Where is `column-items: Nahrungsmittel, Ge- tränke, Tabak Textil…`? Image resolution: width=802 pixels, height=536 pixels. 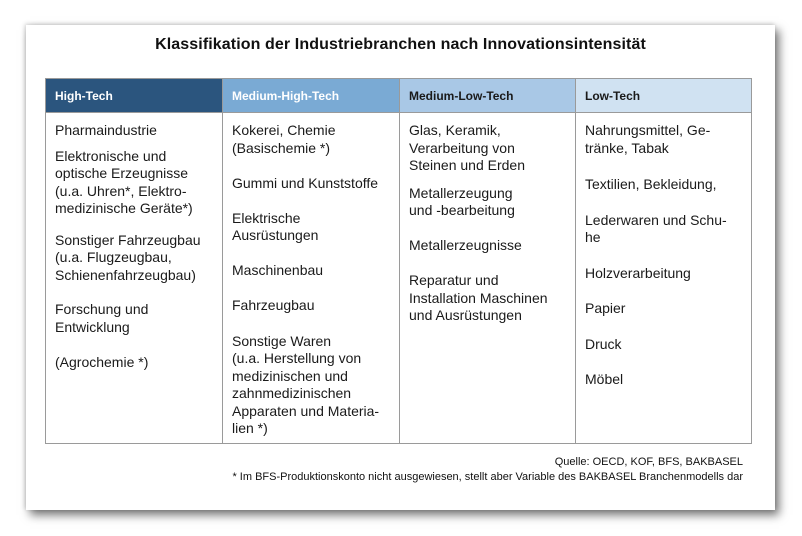 column-items: Nahrungsmittel, Ge- tränke, Tabak Textil… is located at coordinates (663, 251).